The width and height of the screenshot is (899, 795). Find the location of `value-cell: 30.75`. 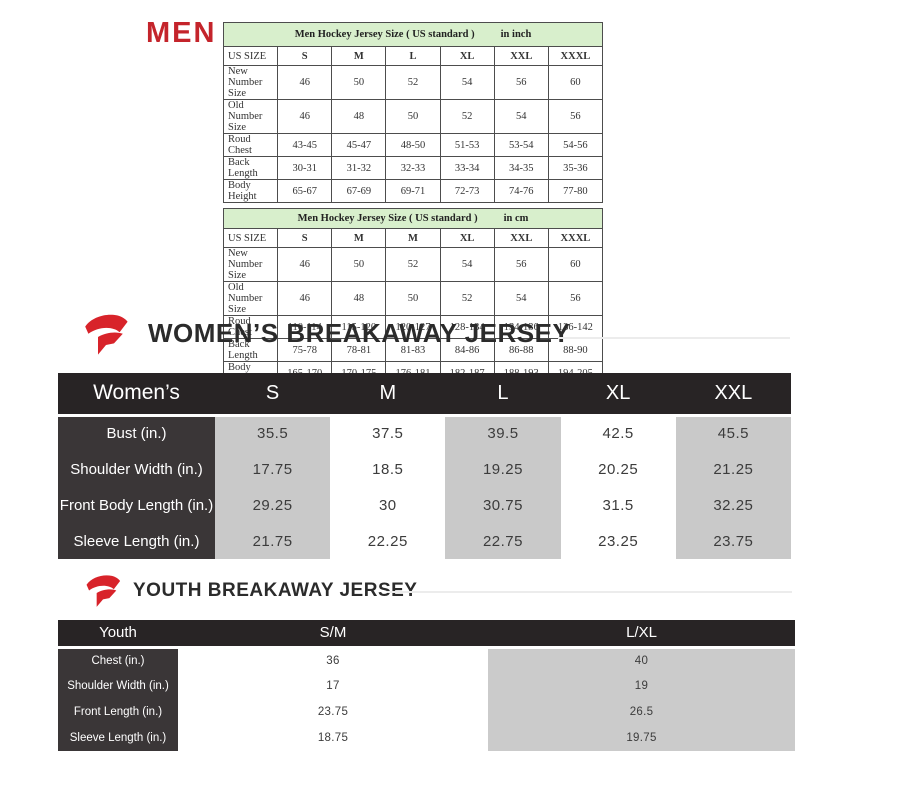

value-cell: 30.75 is located at coordinates (503, 505).